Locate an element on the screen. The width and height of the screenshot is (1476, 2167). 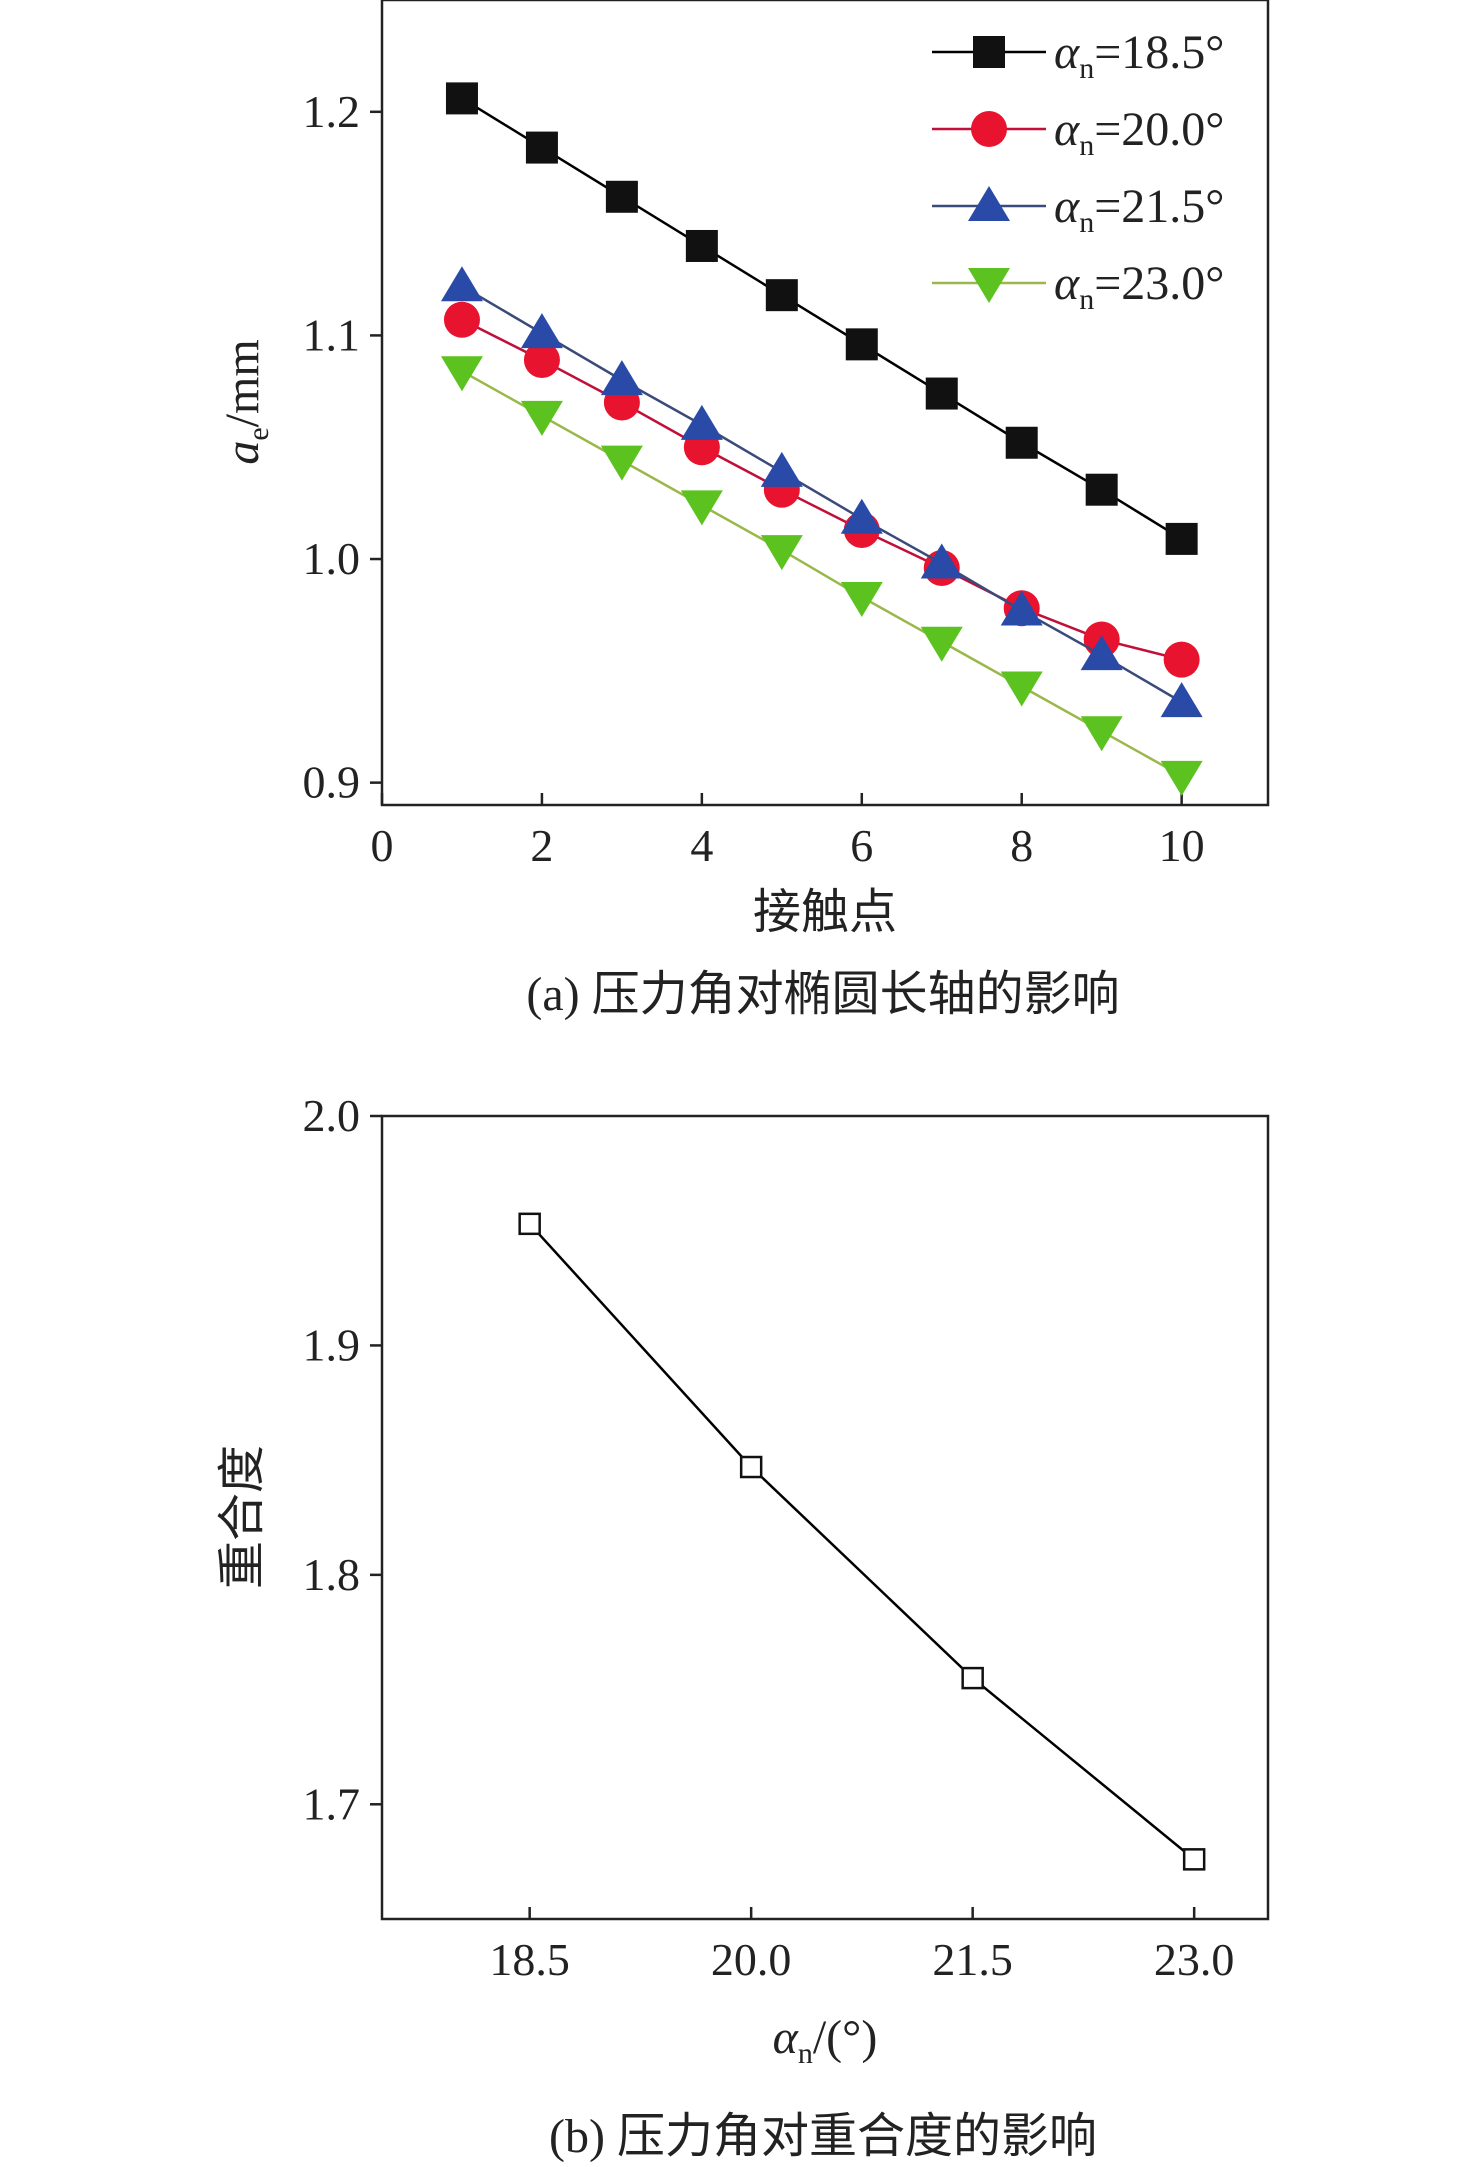
chart-a-legend-label-value: =20.0° is located at coordinates (1159, 129).